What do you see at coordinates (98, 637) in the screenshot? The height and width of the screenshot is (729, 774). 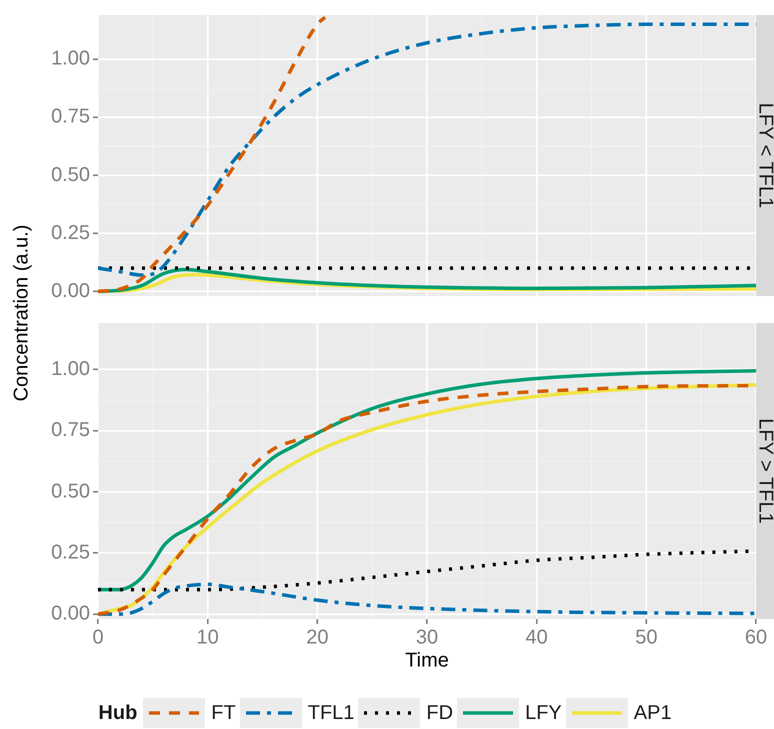 I see `x-tick-label: 0` at bounding box center [98, 637].